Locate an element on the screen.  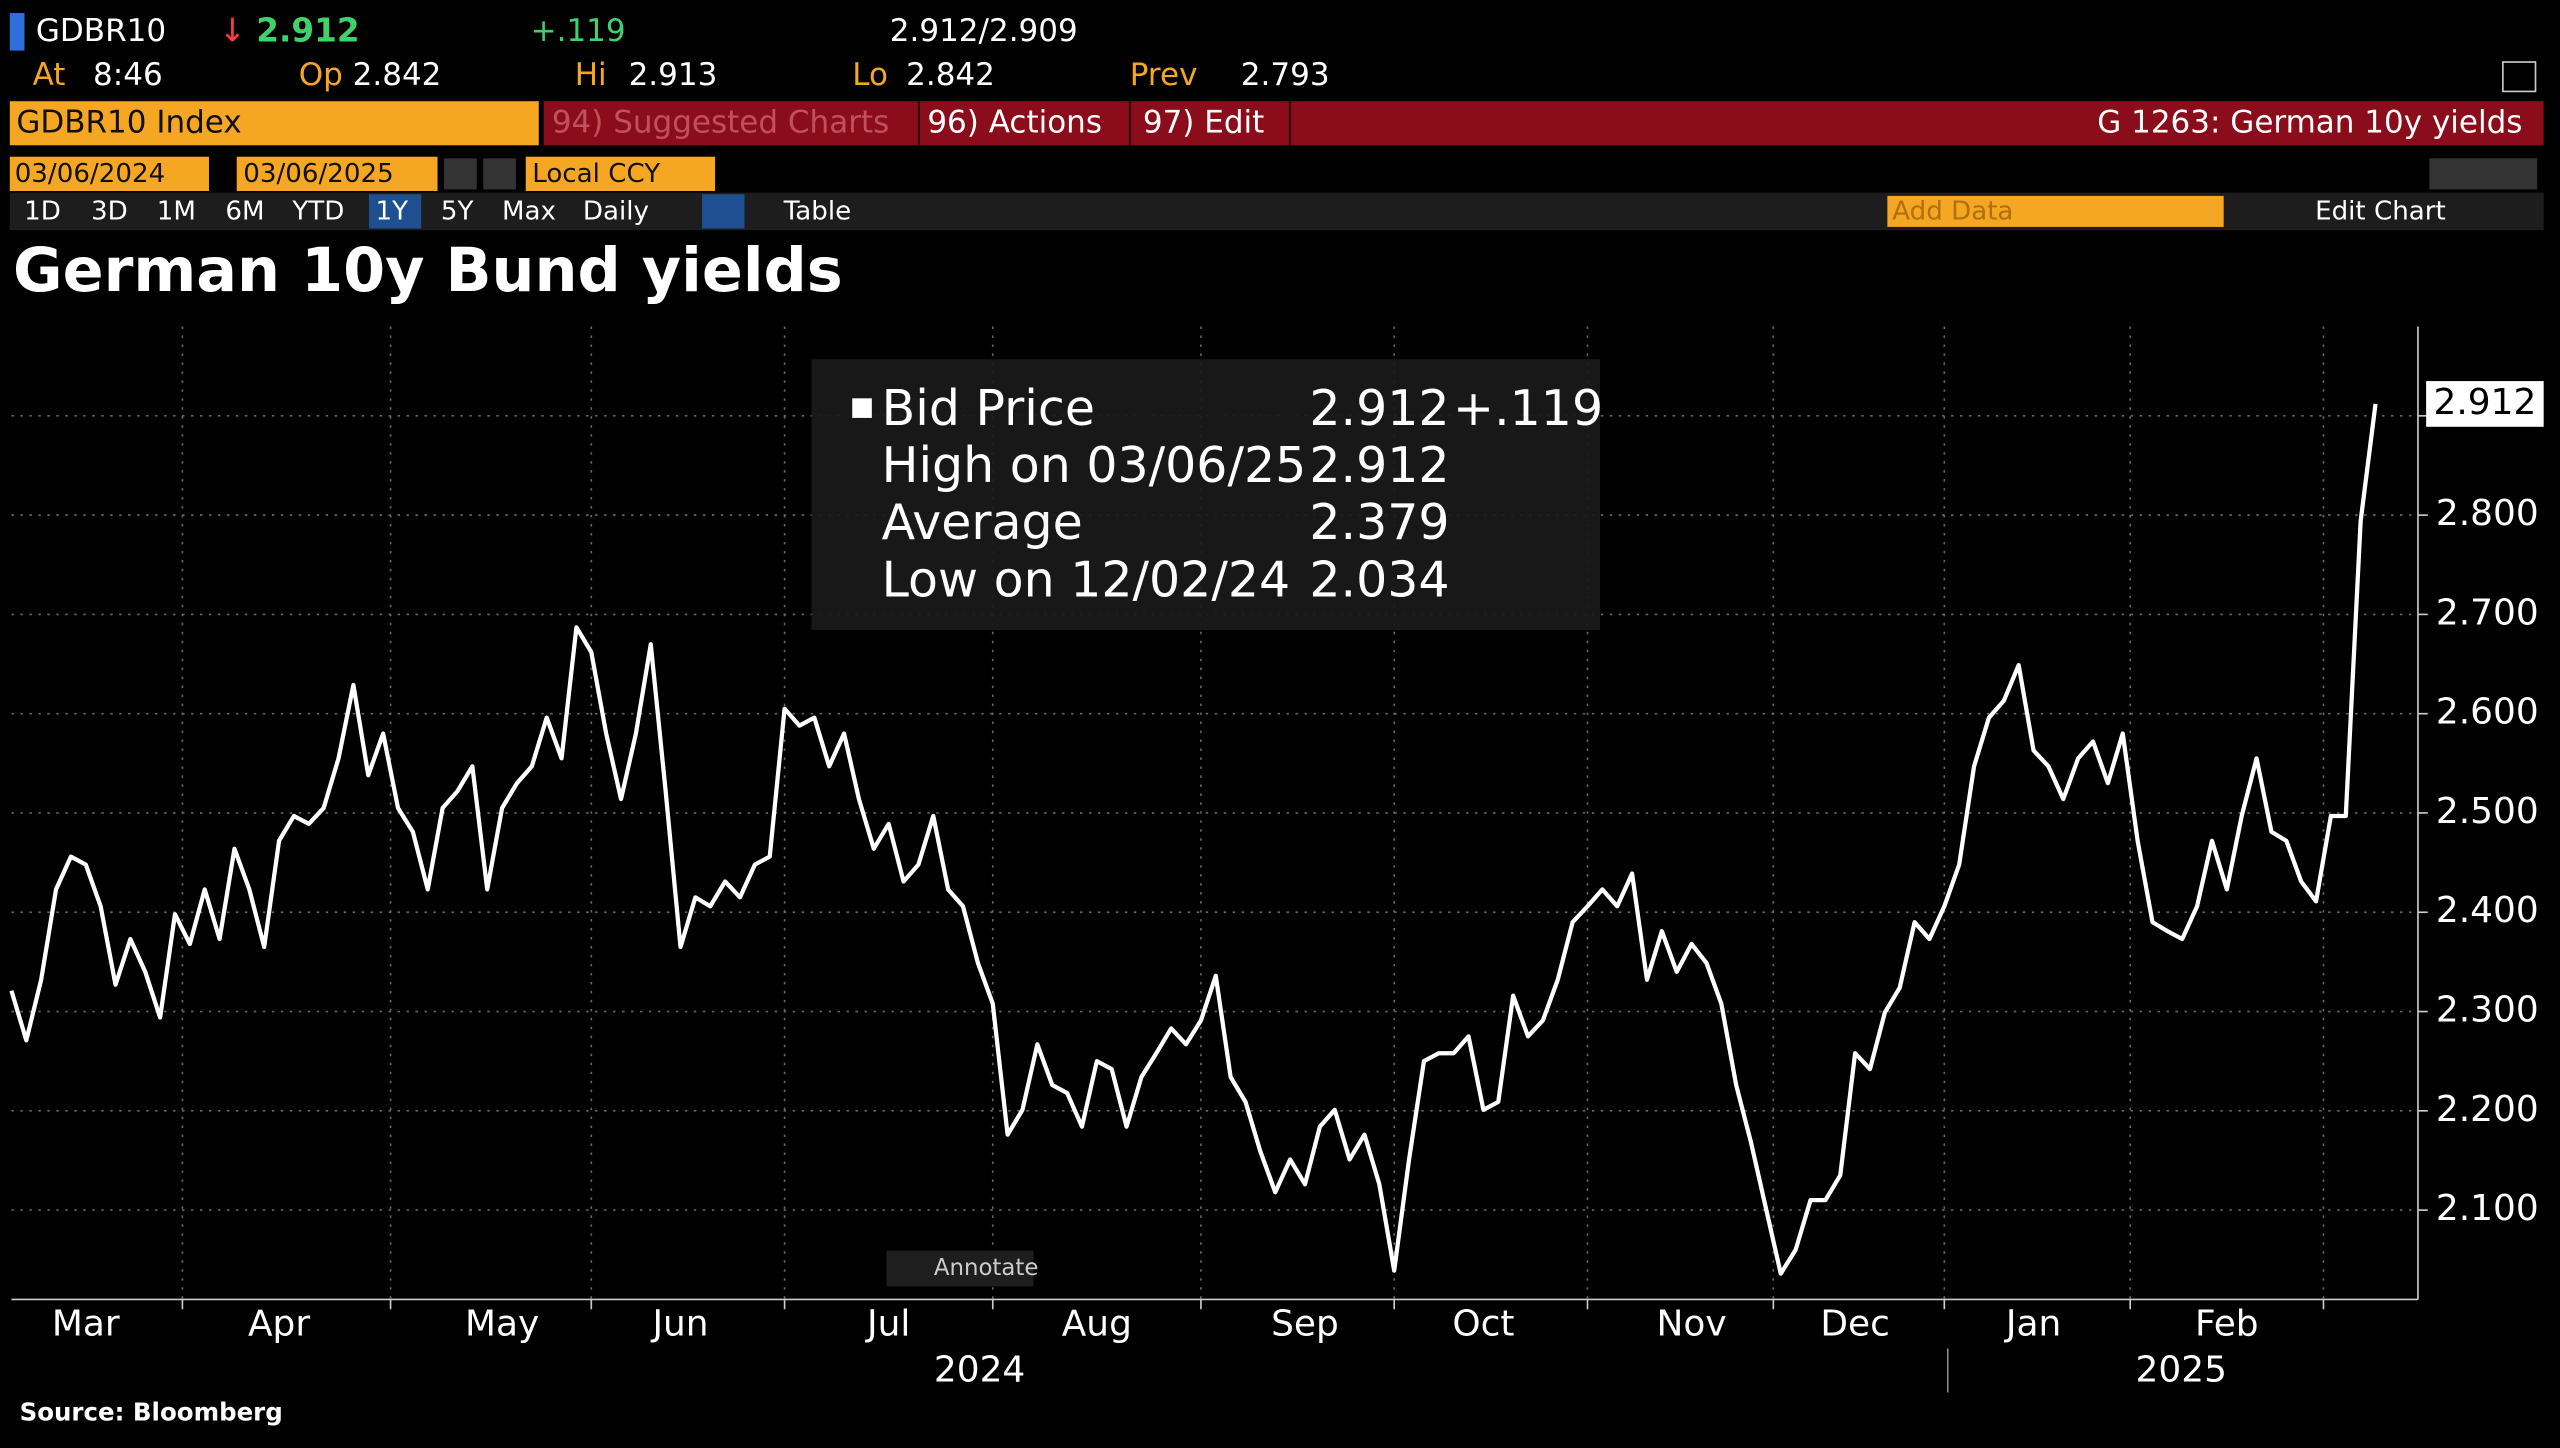
last-price: 2.912 is located at coordinates (307, 31).